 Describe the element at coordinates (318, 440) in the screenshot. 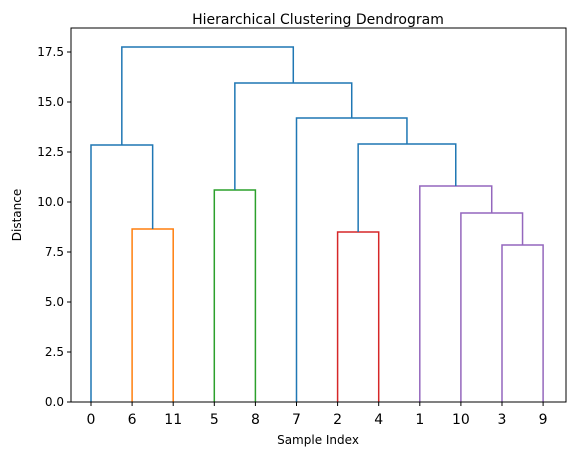

I see `x-axis-label: Sample Index` at that location.